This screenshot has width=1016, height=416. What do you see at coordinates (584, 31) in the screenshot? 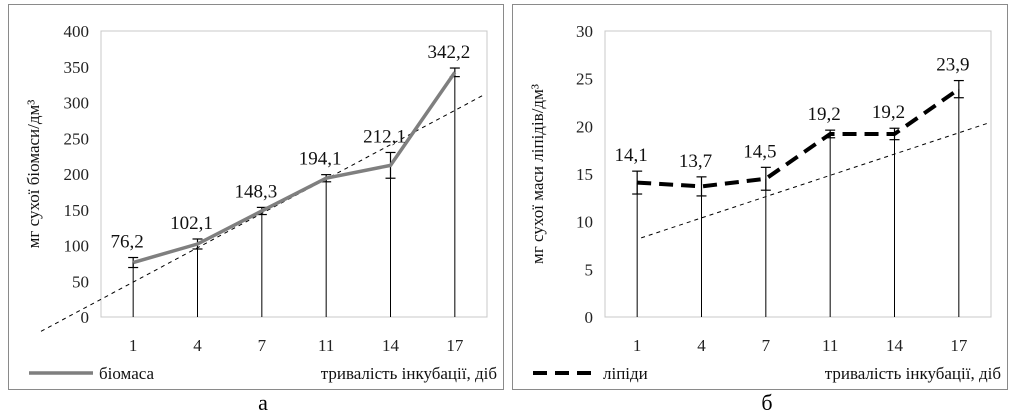
I see `y-tick-label: 30` at bounding box center [584, 31].